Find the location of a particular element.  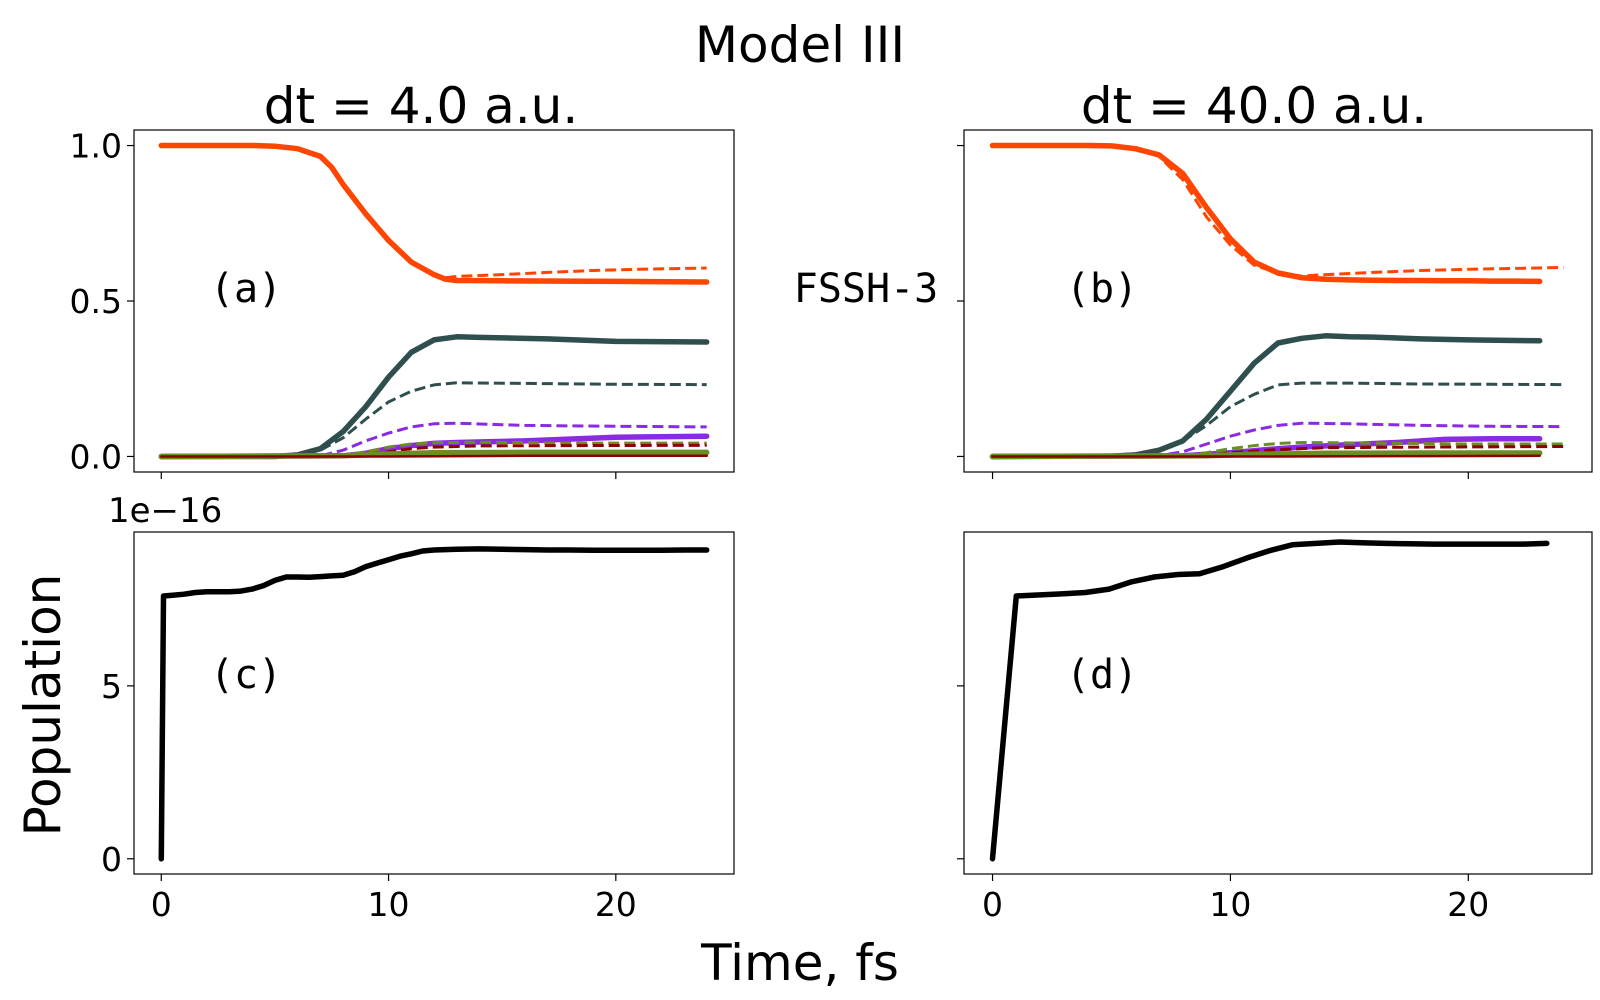

figure-title: Model III is located at coordinates (800, 45).